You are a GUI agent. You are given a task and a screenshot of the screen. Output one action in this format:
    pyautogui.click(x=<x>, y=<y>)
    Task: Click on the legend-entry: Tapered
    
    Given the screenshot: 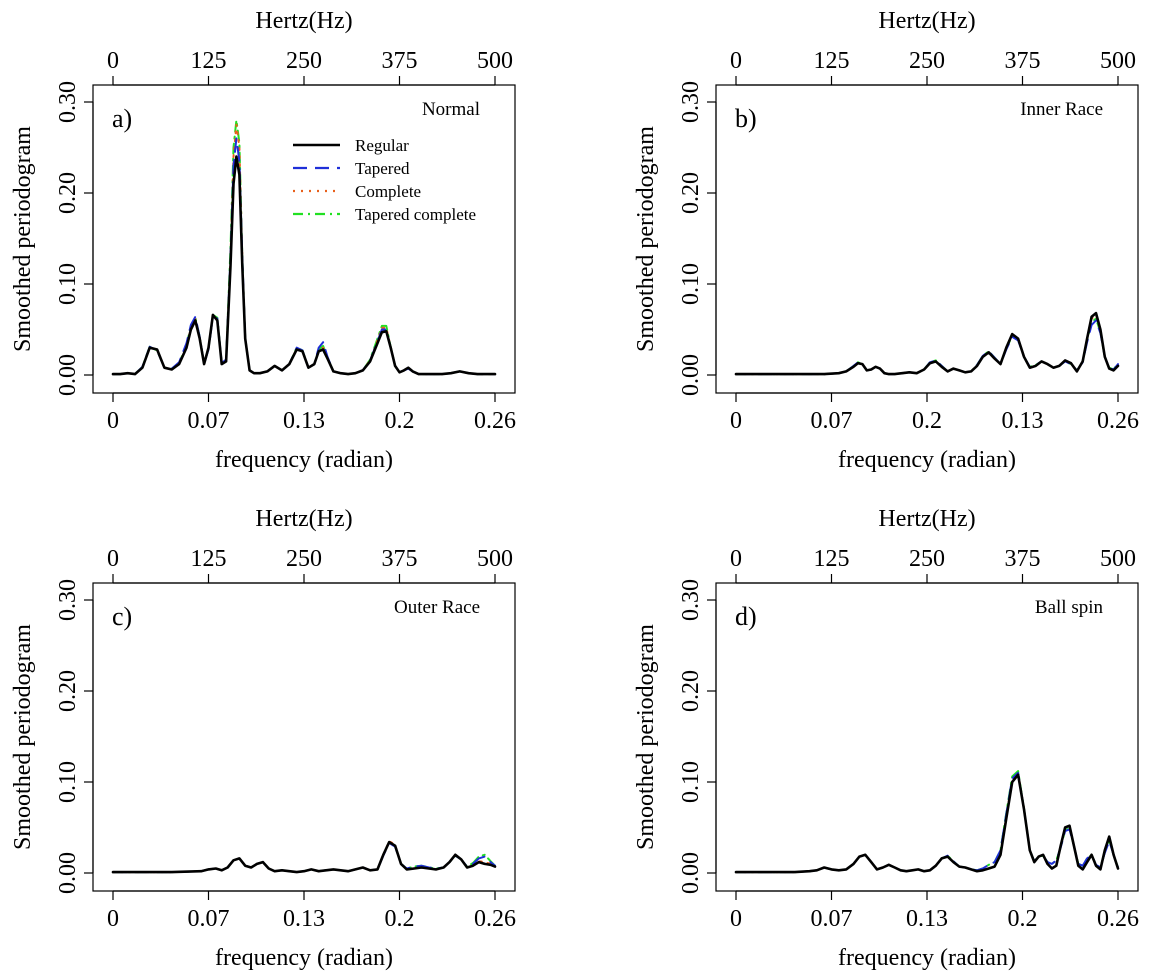 What is the action you would take?
    pyautogui.click(x=382, y=168)
    